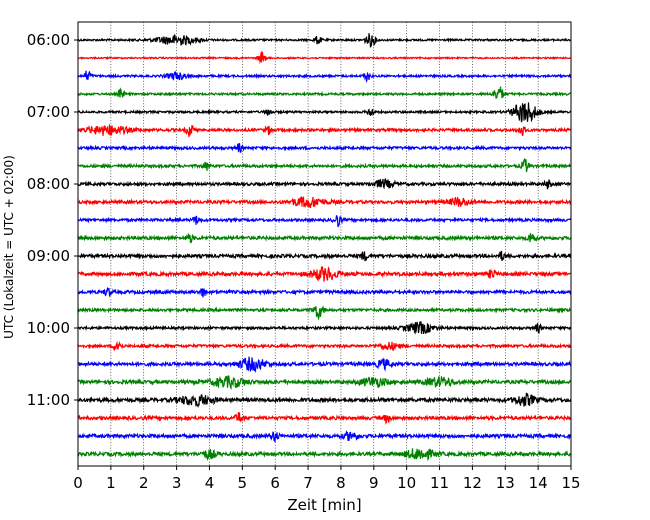 Image resolution: width=650 pixels, height=520 pixels. I want to click on x-tick-label: 10, so click(406, 483).